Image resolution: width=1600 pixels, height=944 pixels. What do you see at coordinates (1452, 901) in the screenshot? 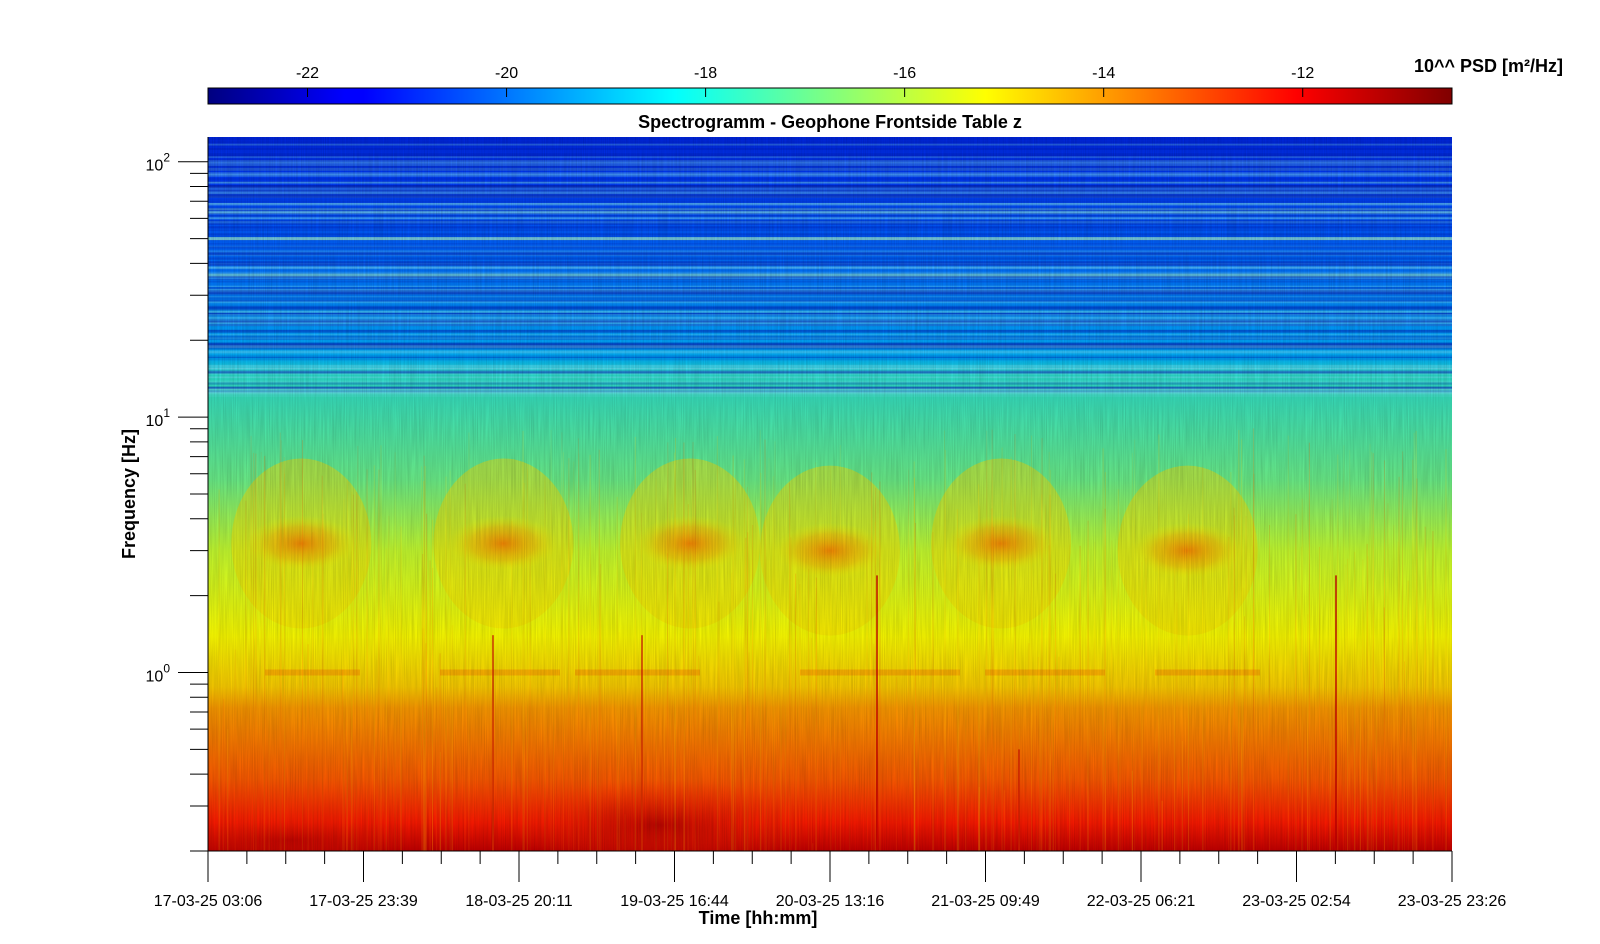
I see `x-tick-label: 23-03-25 23:26` at bounding box center [1452, 901].